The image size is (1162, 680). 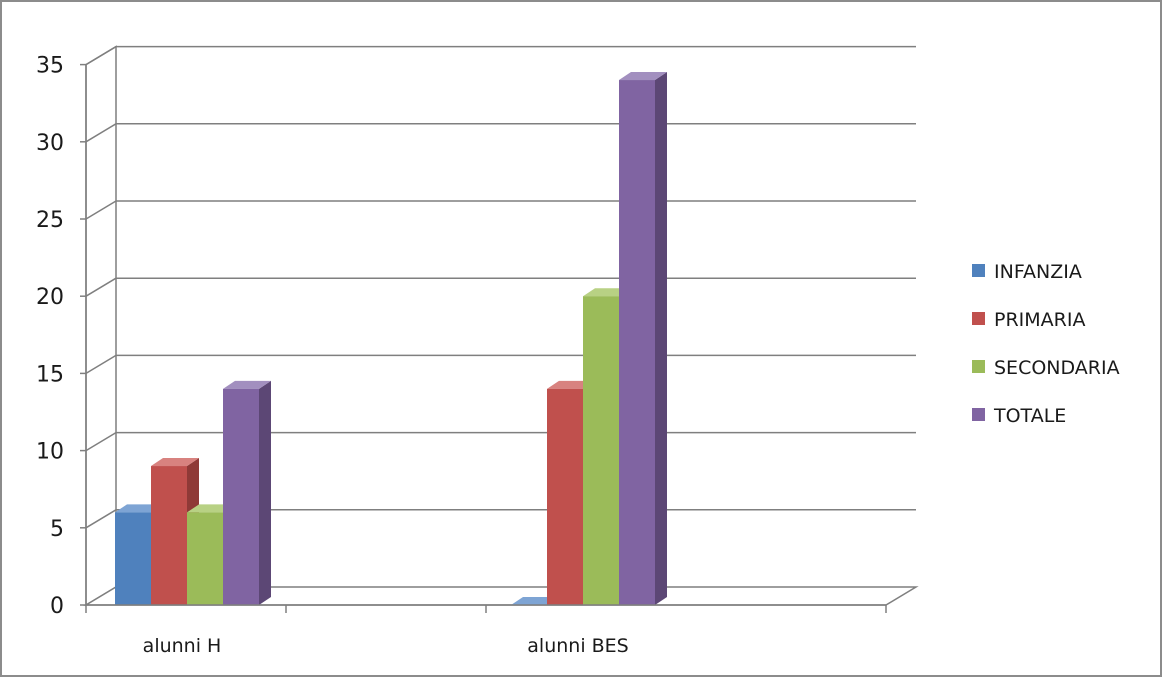 I want to click on y-tick-label: 30, so click(x=50, y=143).